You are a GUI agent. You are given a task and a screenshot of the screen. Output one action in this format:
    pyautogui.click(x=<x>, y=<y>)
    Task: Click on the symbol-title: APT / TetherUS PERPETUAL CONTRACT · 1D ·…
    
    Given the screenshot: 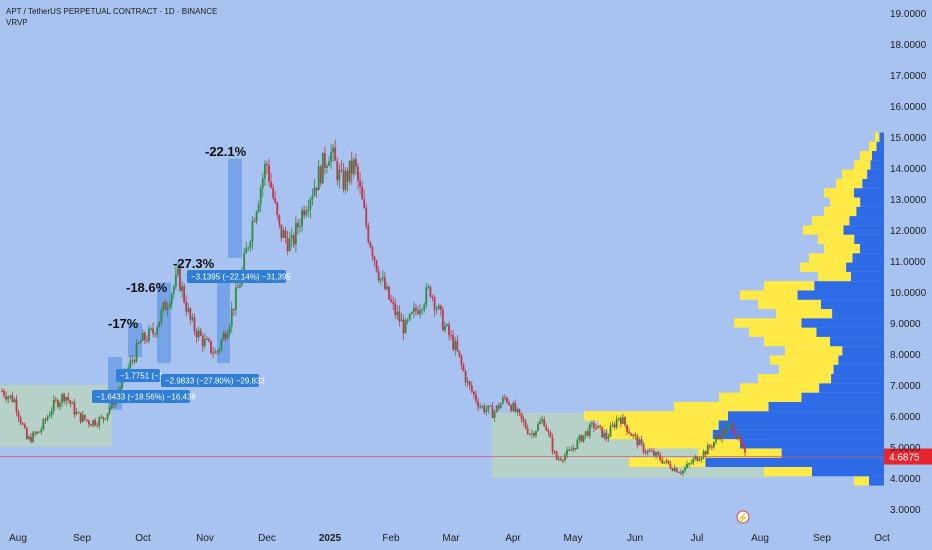 What is the action you would take?
    pyautogui.click(x=112, y=11)
    